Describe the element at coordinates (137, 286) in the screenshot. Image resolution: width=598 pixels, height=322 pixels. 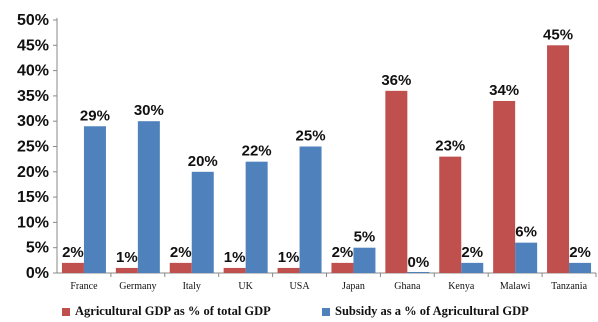
I see `x-tick-label: Germany` at that location.